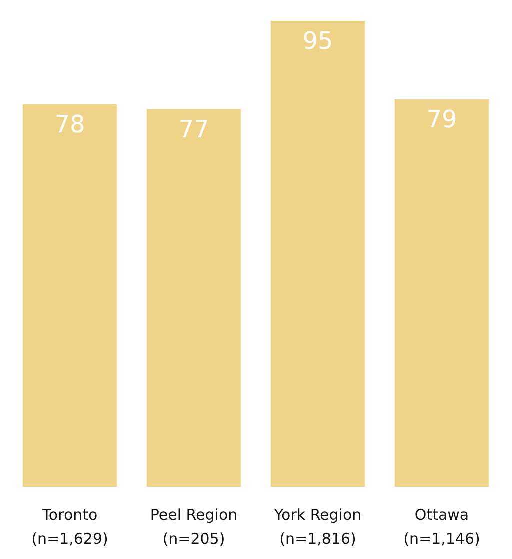 This screenshot has width=512, height=559. Describe the element at coordinates (194, 129) in the screenshot. I see `data-label: 77` at that location.